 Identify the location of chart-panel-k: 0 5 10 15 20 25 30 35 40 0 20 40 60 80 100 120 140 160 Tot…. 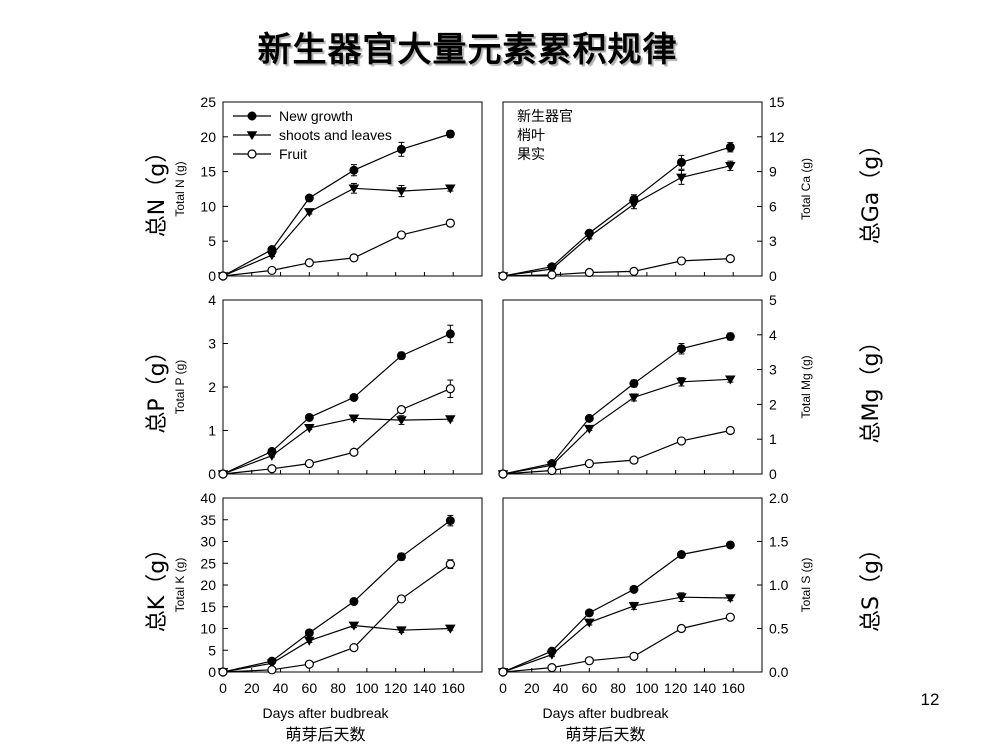
(314, 617).